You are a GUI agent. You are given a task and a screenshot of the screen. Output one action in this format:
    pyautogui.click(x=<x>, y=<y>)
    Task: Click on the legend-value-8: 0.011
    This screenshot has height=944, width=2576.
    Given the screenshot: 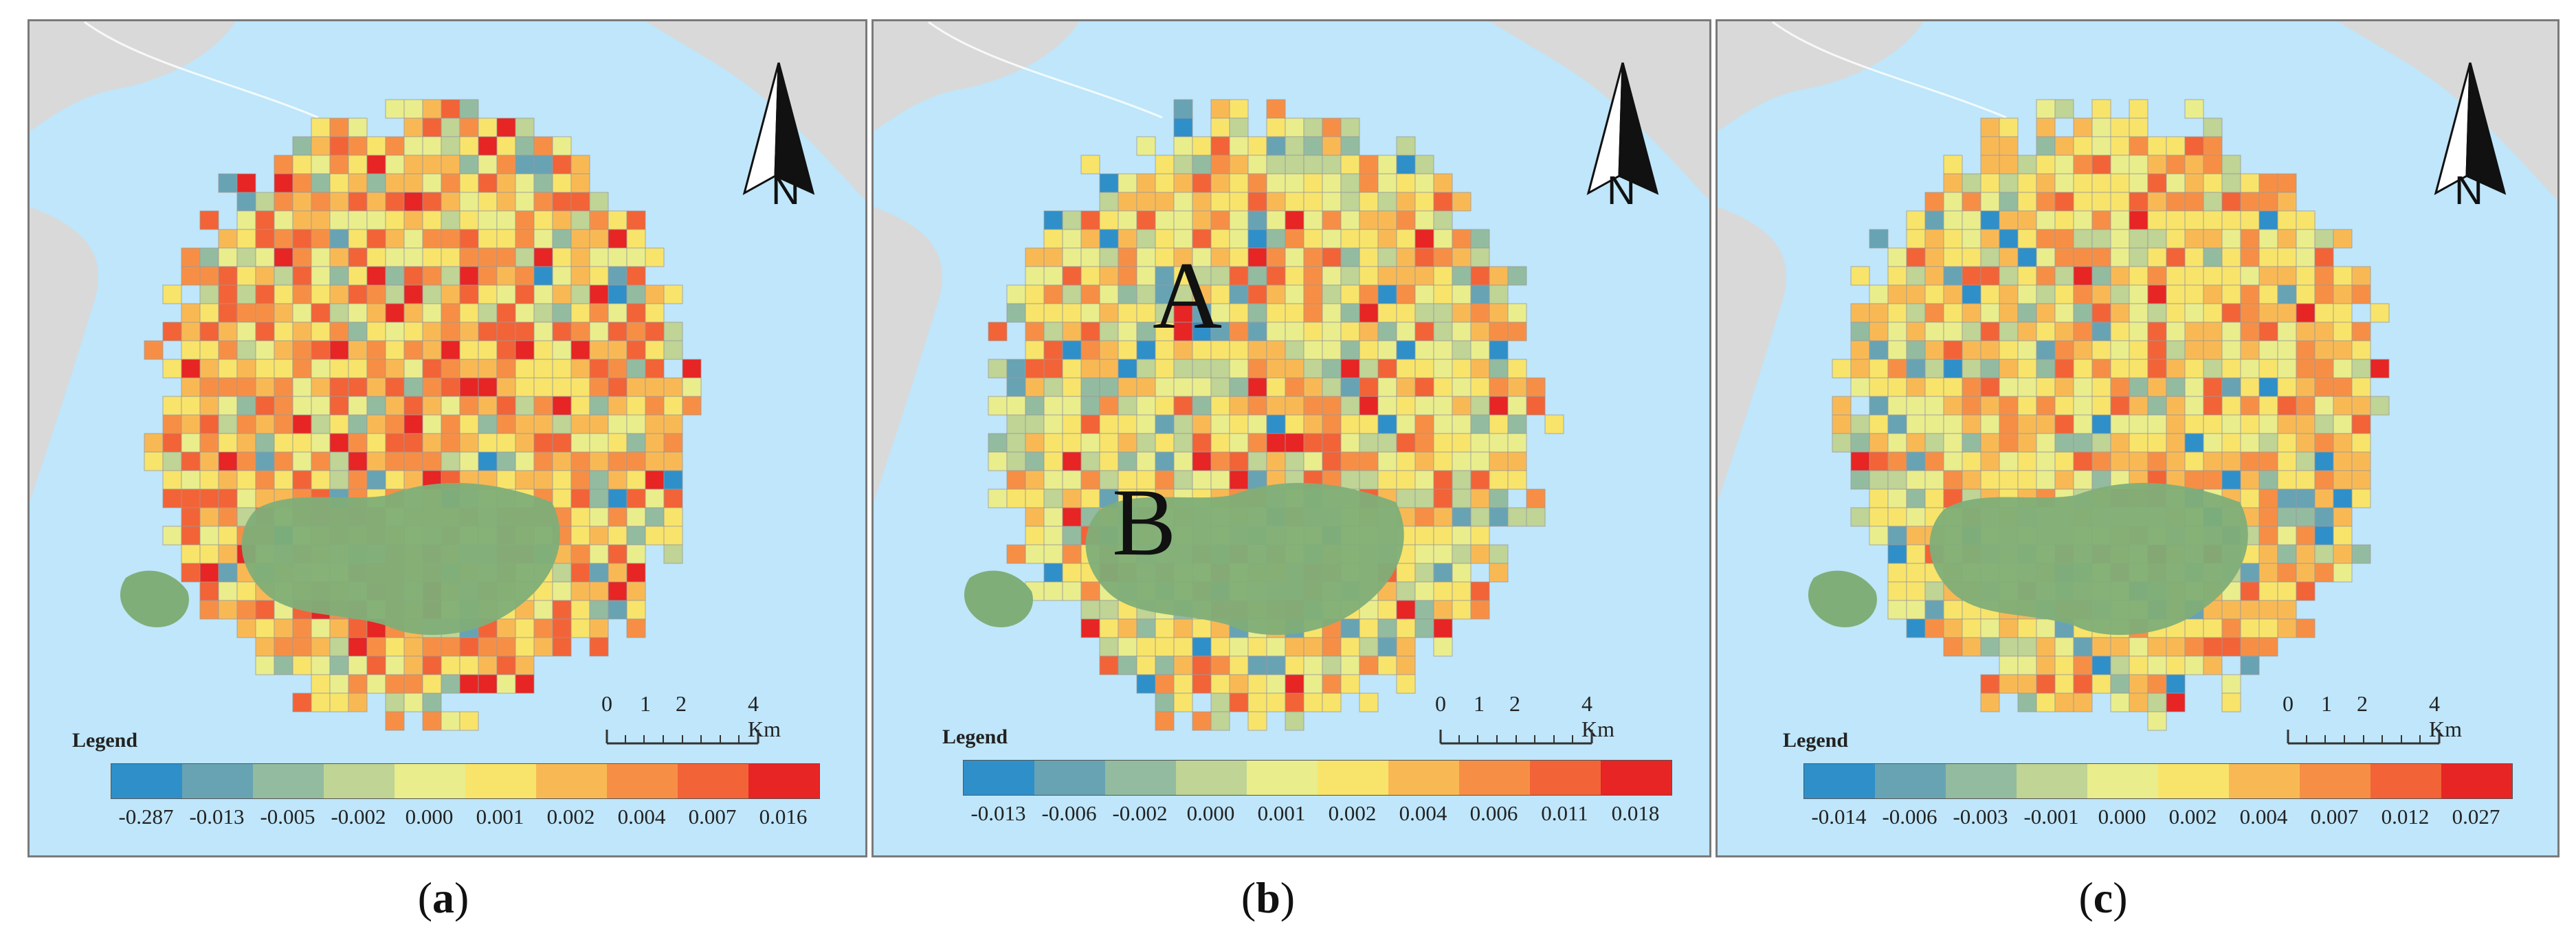 What is the action you would take?
    pyautogui.click(x=1564, y=813)
    